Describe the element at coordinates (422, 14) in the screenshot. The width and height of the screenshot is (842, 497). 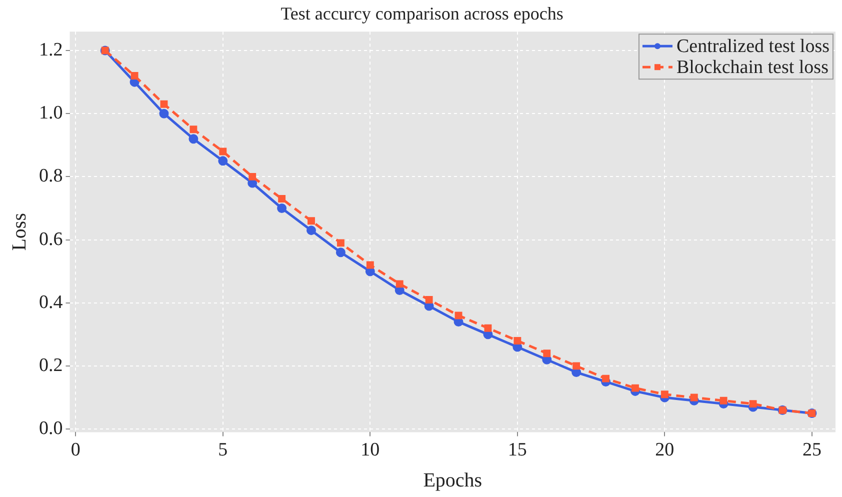
I see `chart-title: Test accurcy comparison across epochs` at that location.